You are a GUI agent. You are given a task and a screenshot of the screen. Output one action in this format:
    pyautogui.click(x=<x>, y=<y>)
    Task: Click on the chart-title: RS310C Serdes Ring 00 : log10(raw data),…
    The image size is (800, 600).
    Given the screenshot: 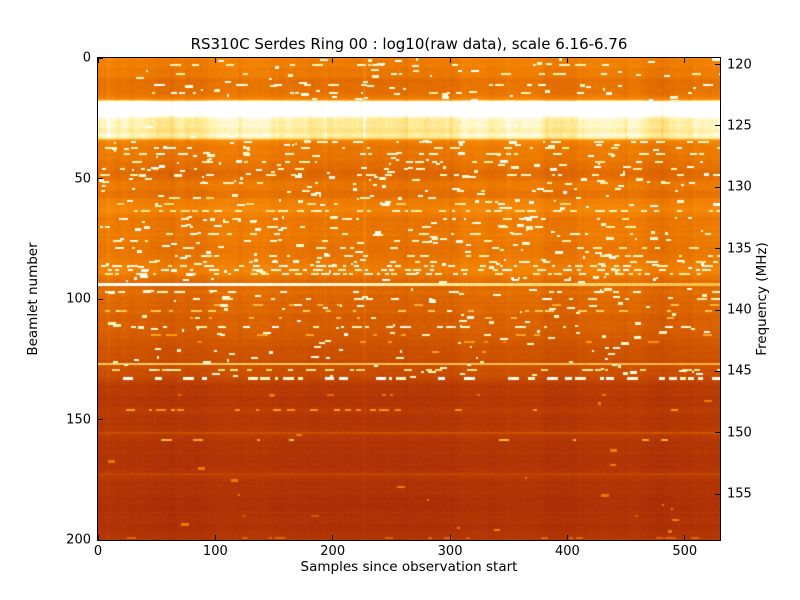 What is the action you would take?
    pyautogui.click(x=409, y=44)
    